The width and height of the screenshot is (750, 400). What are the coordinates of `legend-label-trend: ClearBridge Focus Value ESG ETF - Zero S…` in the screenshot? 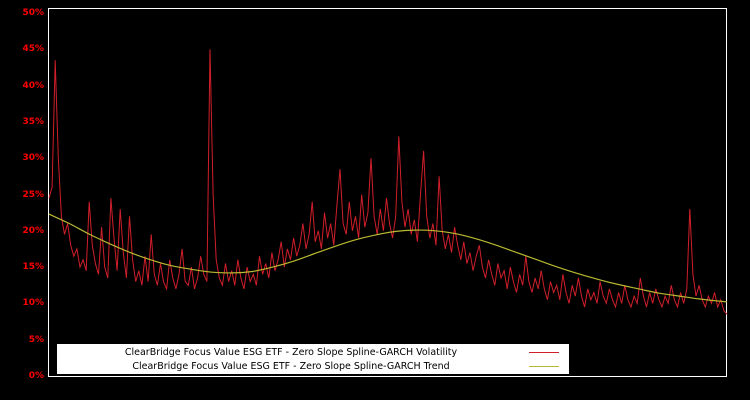 It's located at (291, 366).